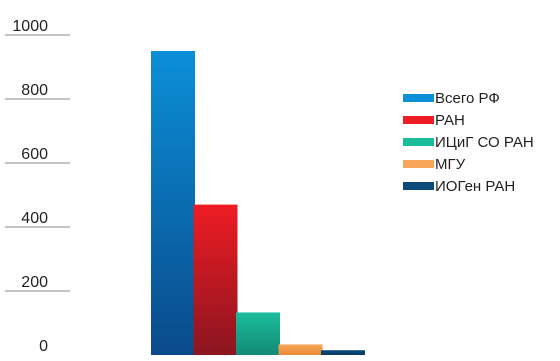 This screenshot has height=361, width=560. I want to click on legend-label: РАН, so click(450, 120).